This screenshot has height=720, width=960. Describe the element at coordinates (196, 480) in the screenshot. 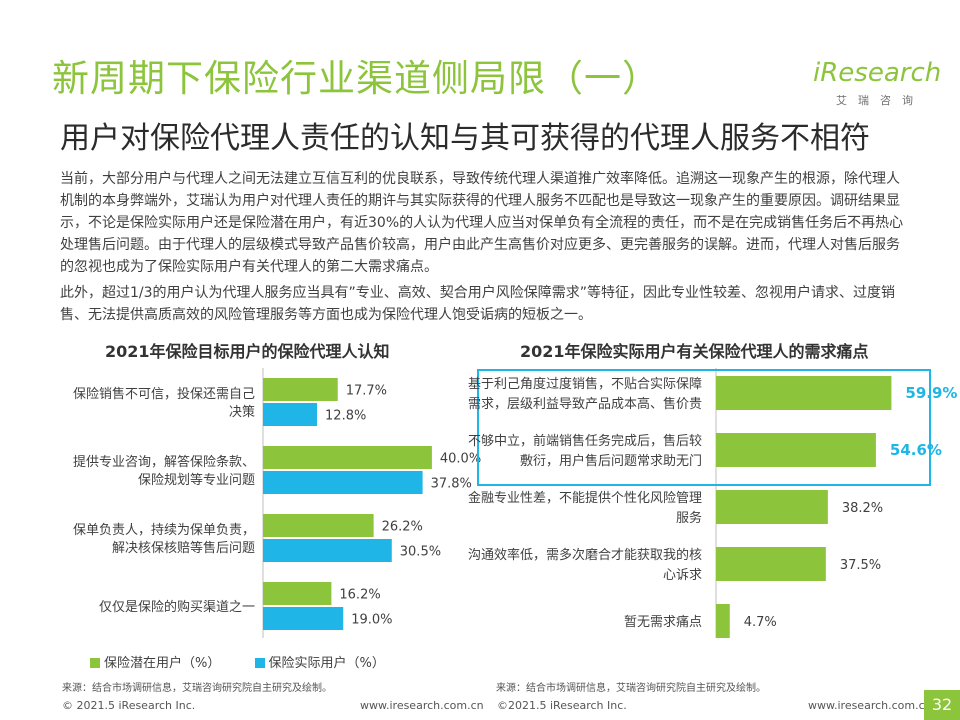

I see `left-category-label: 保险规划等专业问题` at that location.